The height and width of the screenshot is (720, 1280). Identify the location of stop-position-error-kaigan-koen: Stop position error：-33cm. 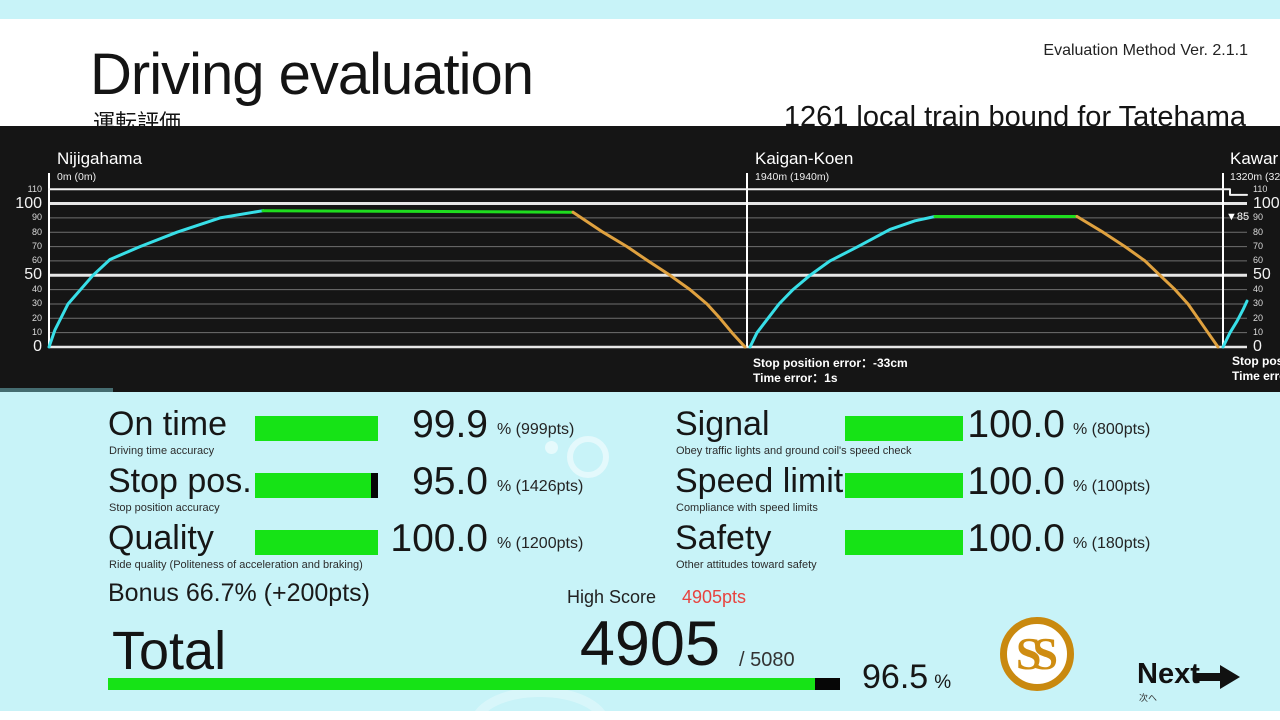
(830, 363).